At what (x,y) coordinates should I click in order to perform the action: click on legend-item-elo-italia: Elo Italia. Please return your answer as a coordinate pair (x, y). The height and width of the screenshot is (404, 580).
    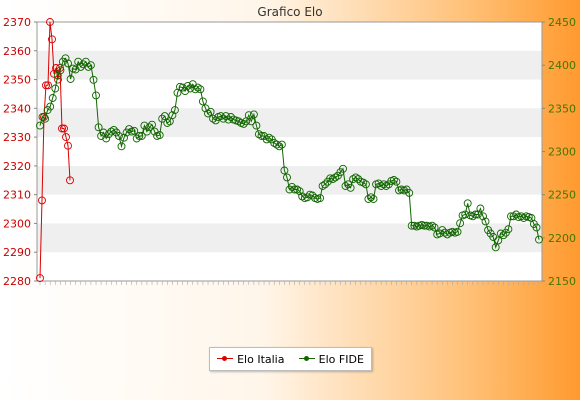
    Looking at the image, I should click on (250, 359).